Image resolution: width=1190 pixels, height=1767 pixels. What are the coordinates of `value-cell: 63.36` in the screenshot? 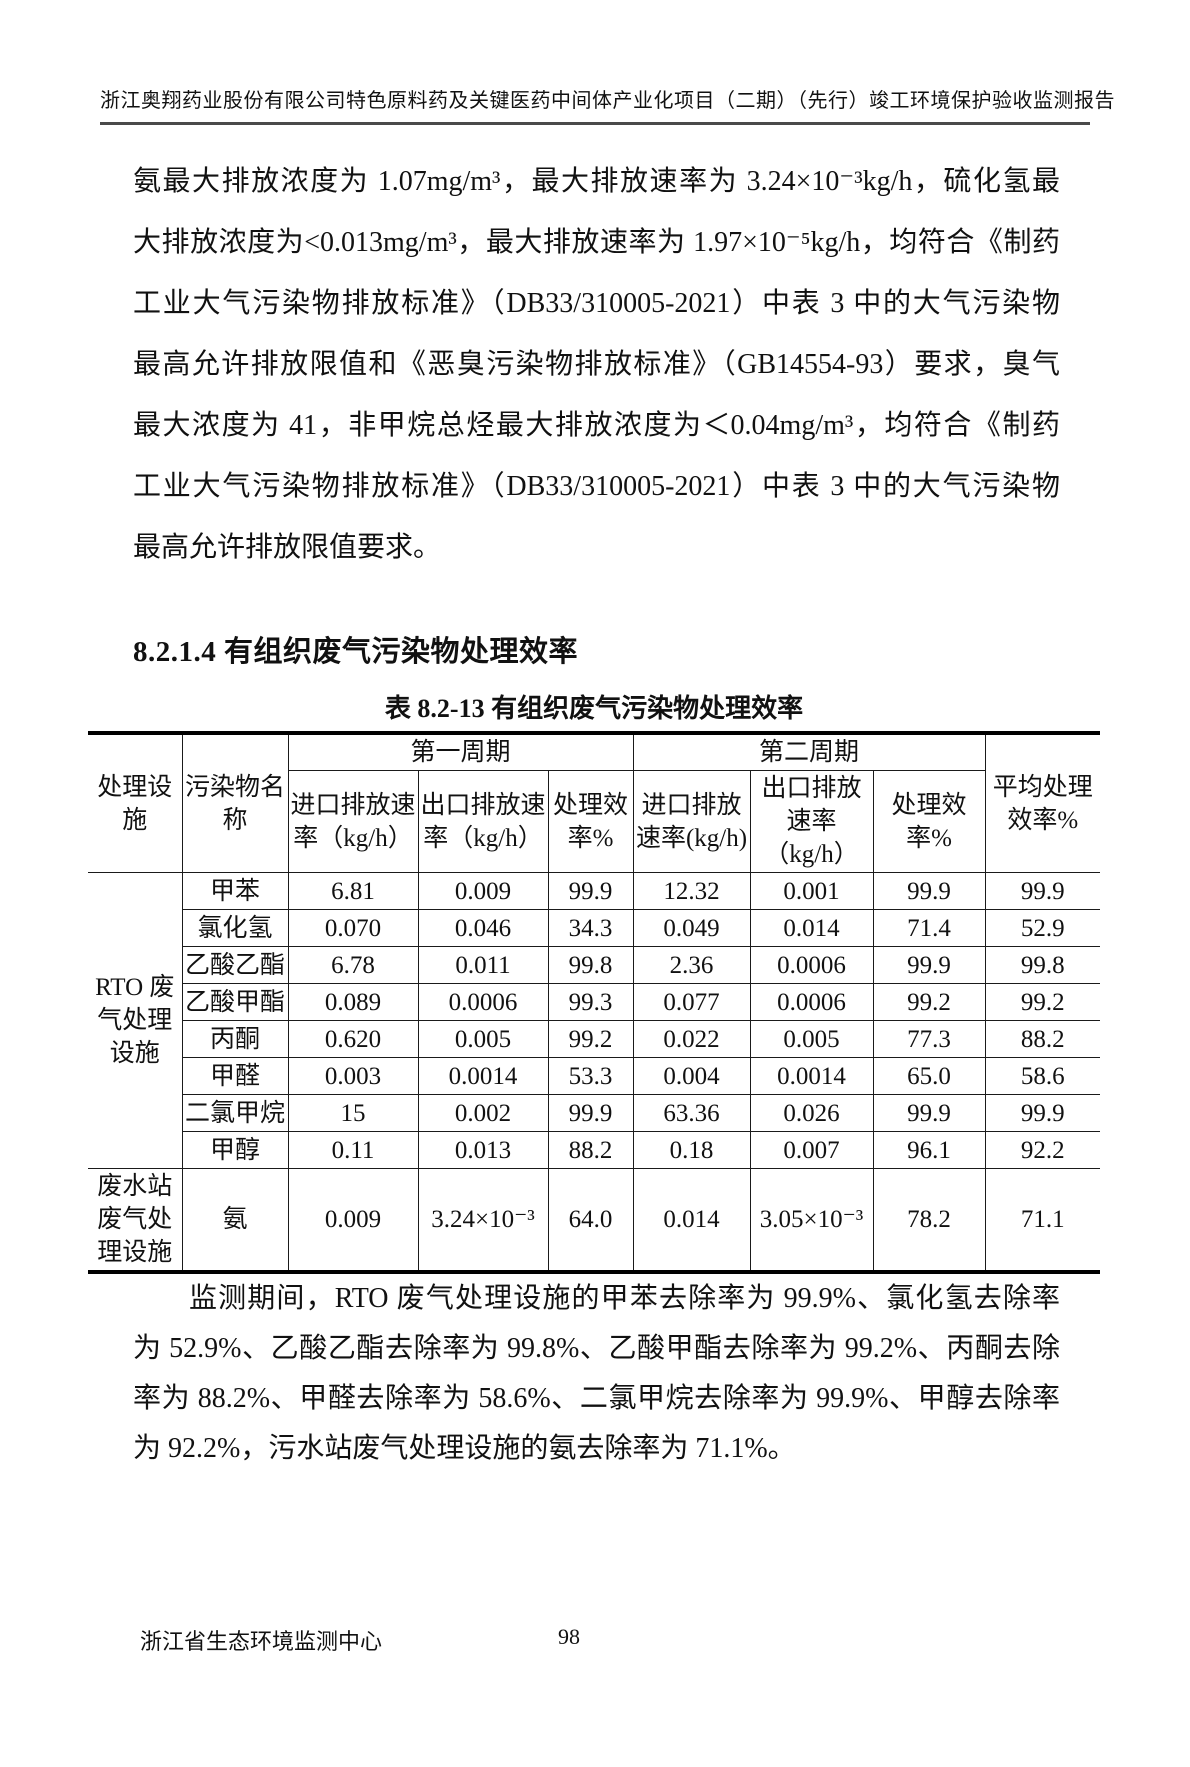 It's located at (691, 1113).